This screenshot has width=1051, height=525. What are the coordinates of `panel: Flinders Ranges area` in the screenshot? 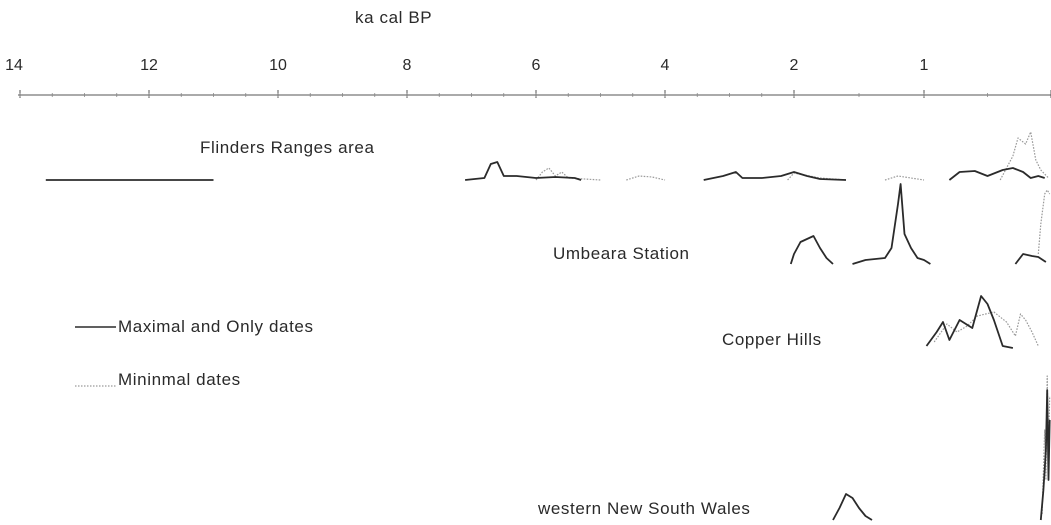 It's located at (547, 156).